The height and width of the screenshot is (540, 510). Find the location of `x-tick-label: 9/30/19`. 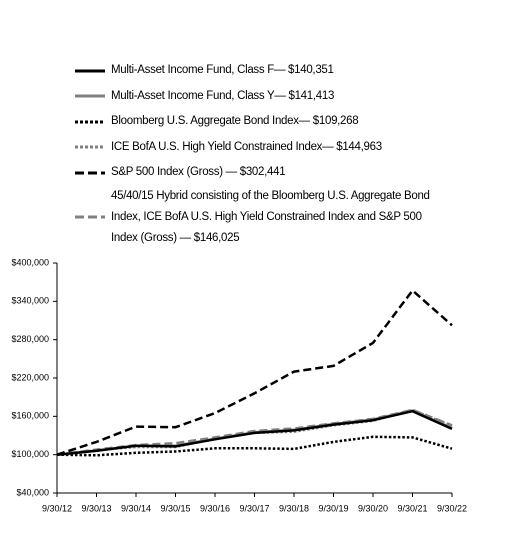

x-tick-label: 9/30/19 is located at coordinates (333, 508).